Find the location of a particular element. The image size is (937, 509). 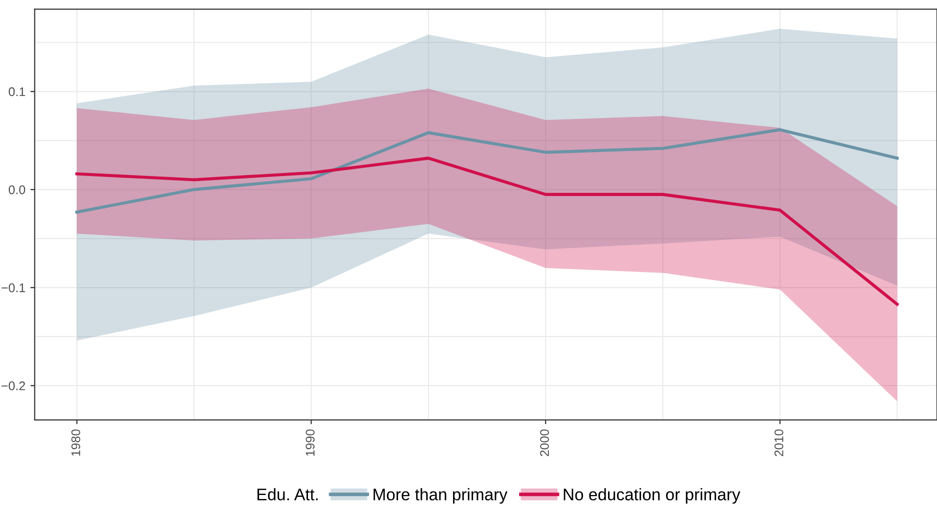

y-tick-label: 0.0 is located at coordinates (17, 189).